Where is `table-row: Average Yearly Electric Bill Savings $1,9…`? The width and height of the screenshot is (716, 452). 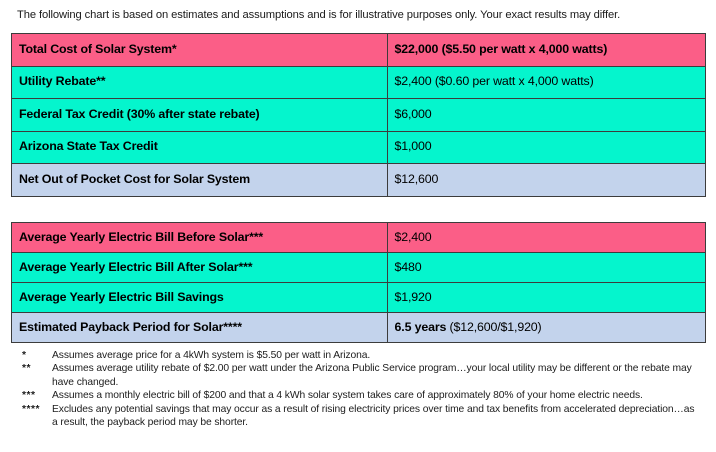 table-row: Average Yearly Electric Bill Savings $1,9… is located at coordinates (359, 297).